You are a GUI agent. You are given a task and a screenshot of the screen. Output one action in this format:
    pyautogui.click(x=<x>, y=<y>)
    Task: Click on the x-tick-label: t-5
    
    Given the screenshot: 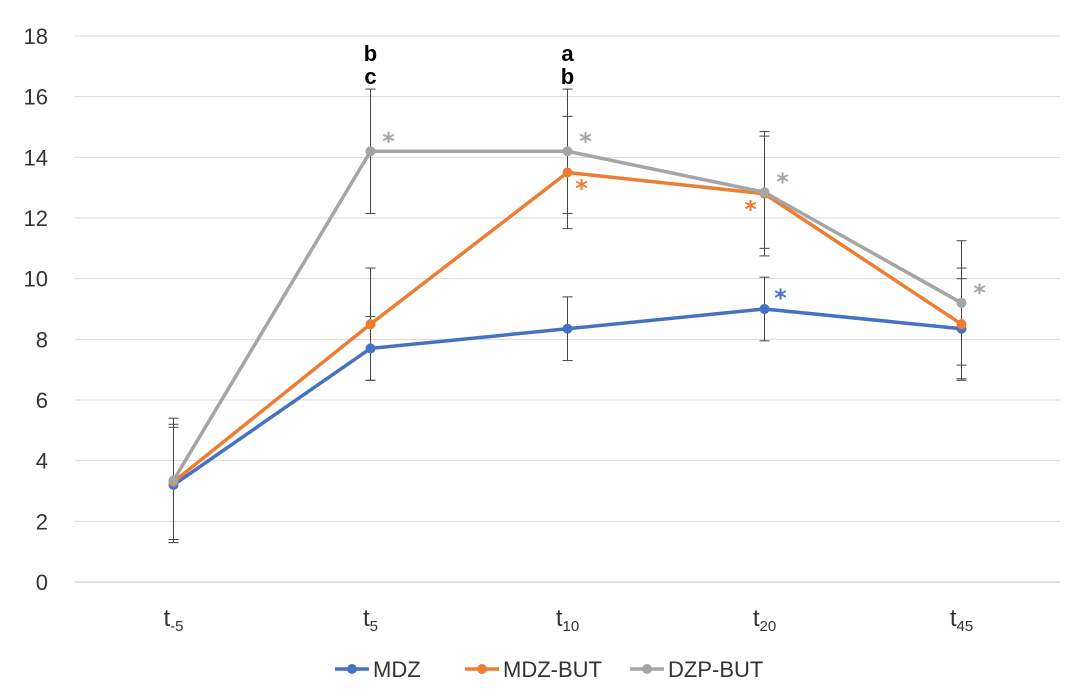 What is the action you would take?
    pyautogui.click(x=173, y=620)
    